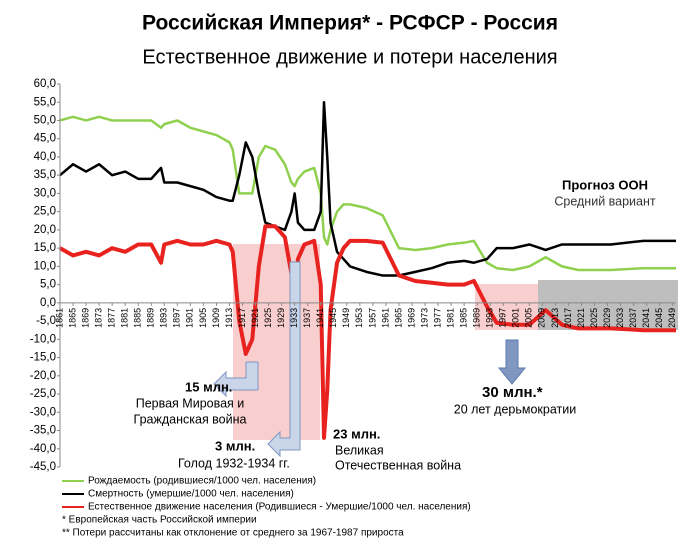 The width and height of the screenshot is (700, 549). I want to click on x-tick-label: 2009, so click(542, 318).